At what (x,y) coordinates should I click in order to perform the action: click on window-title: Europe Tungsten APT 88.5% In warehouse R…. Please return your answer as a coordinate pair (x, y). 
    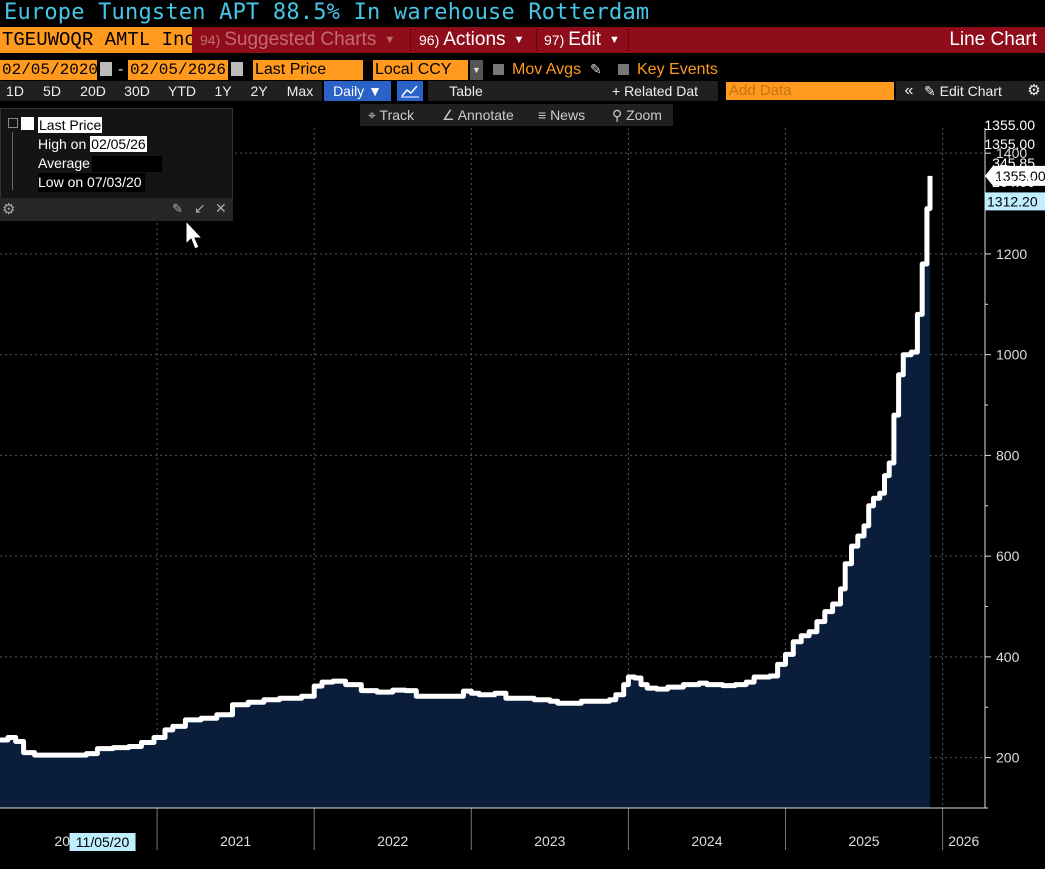
    Looking at the image, I should click on (327, 12).